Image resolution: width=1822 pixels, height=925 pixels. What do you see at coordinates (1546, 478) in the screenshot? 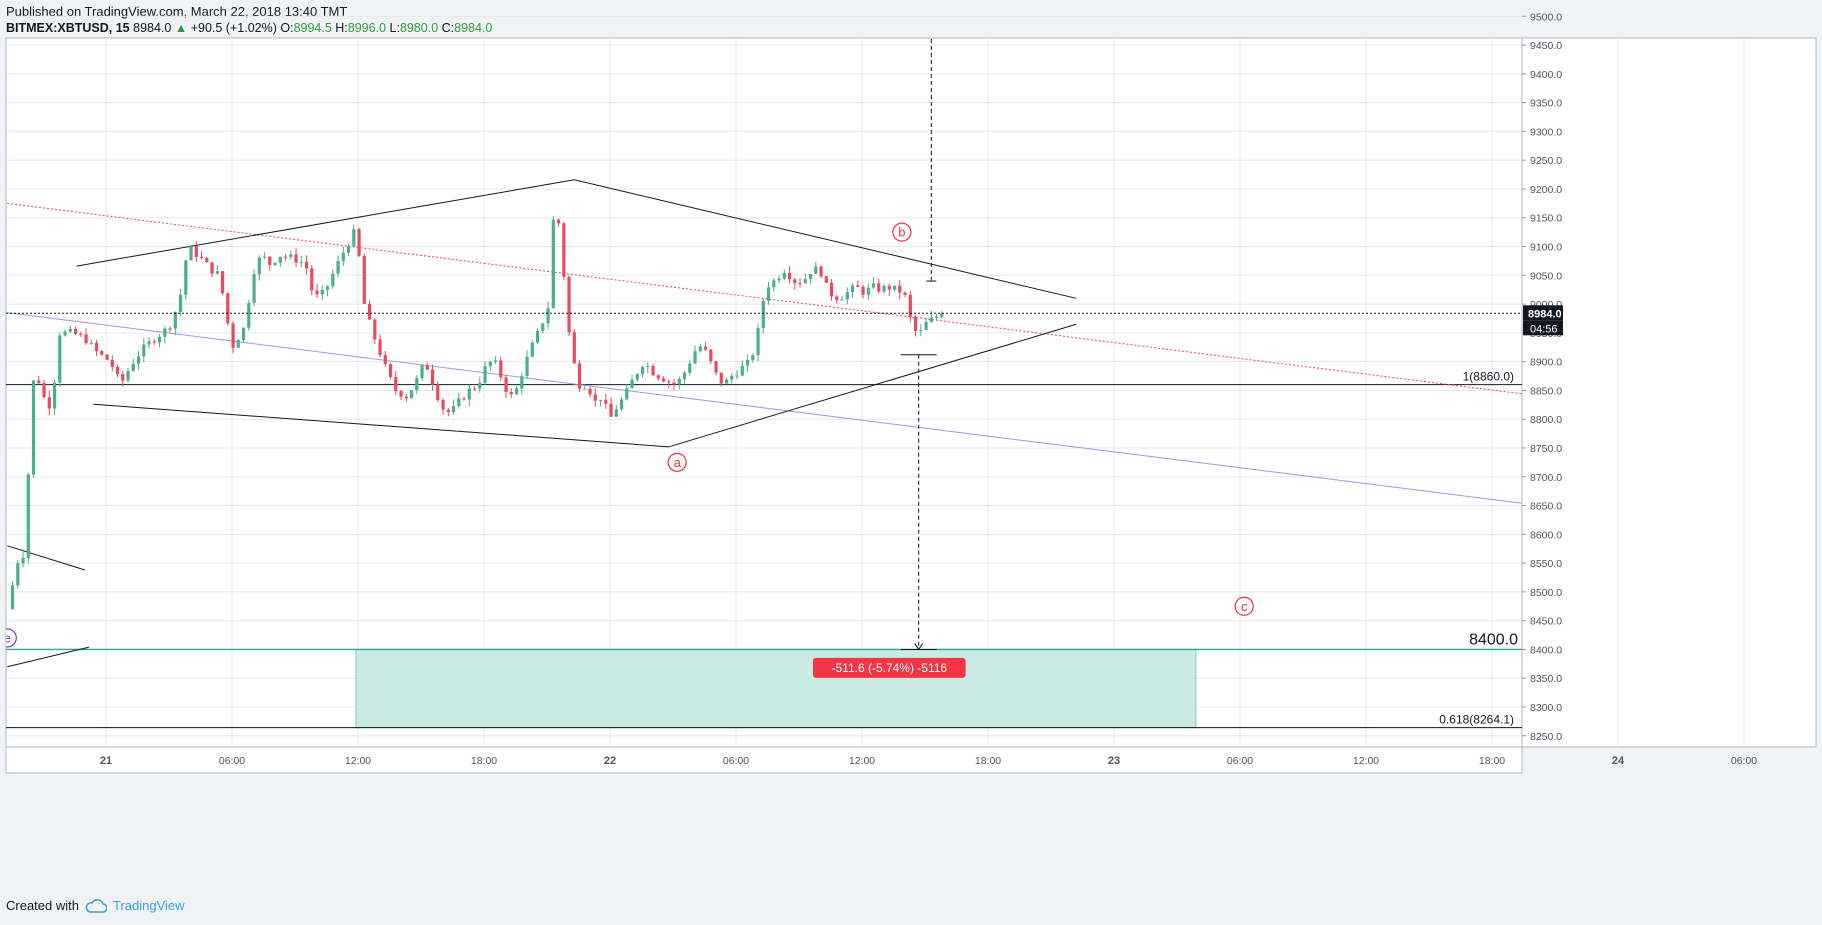
I see `y-tick-label: 8700.0` at bounding box center [1546, 478].